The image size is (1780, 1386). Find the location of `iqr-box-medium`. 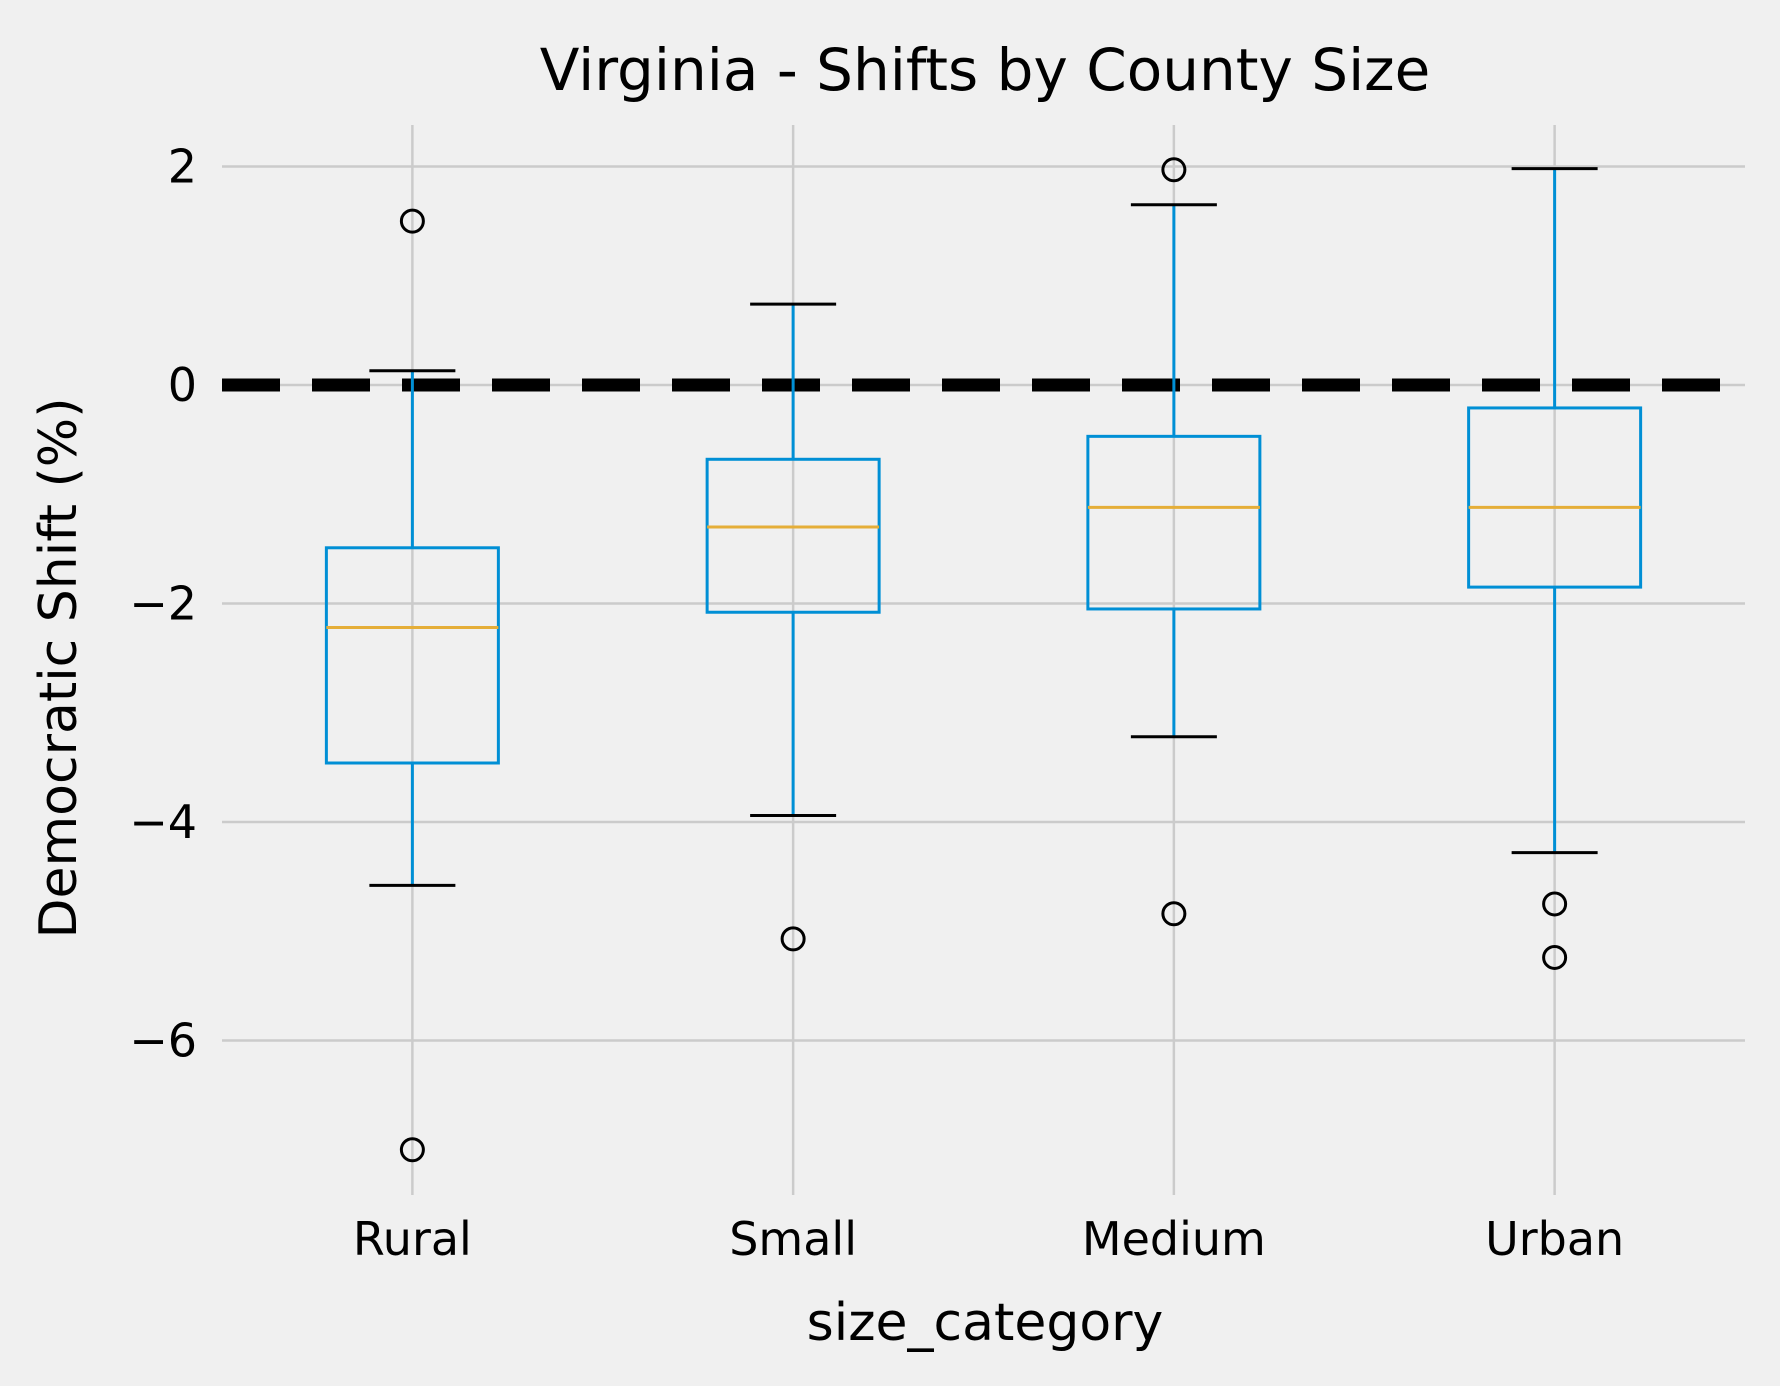

iqr-box-medium is located at coordinates (1174, 522).